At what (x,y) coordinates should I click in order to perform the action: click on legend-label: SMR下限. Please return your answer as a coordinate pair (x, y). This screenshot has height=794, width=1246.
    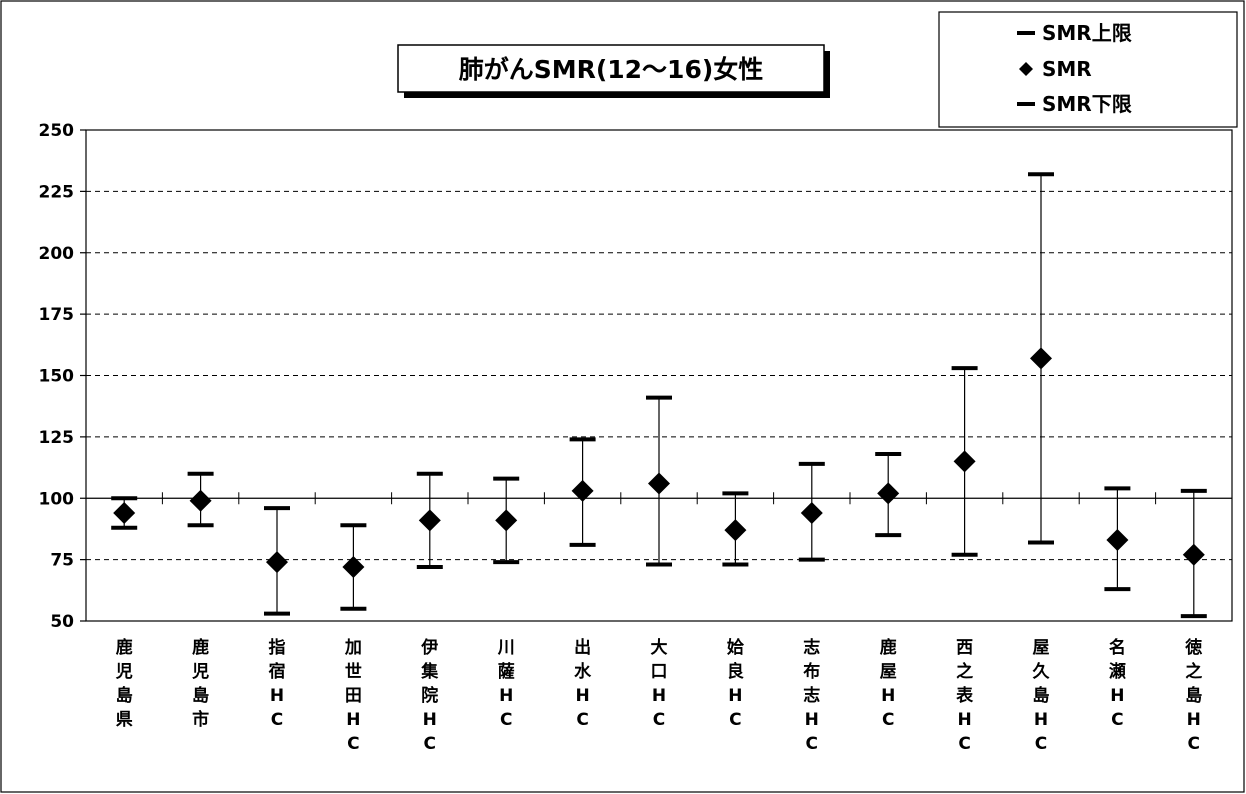
    Looking at the image, I should click on (1087, 104).